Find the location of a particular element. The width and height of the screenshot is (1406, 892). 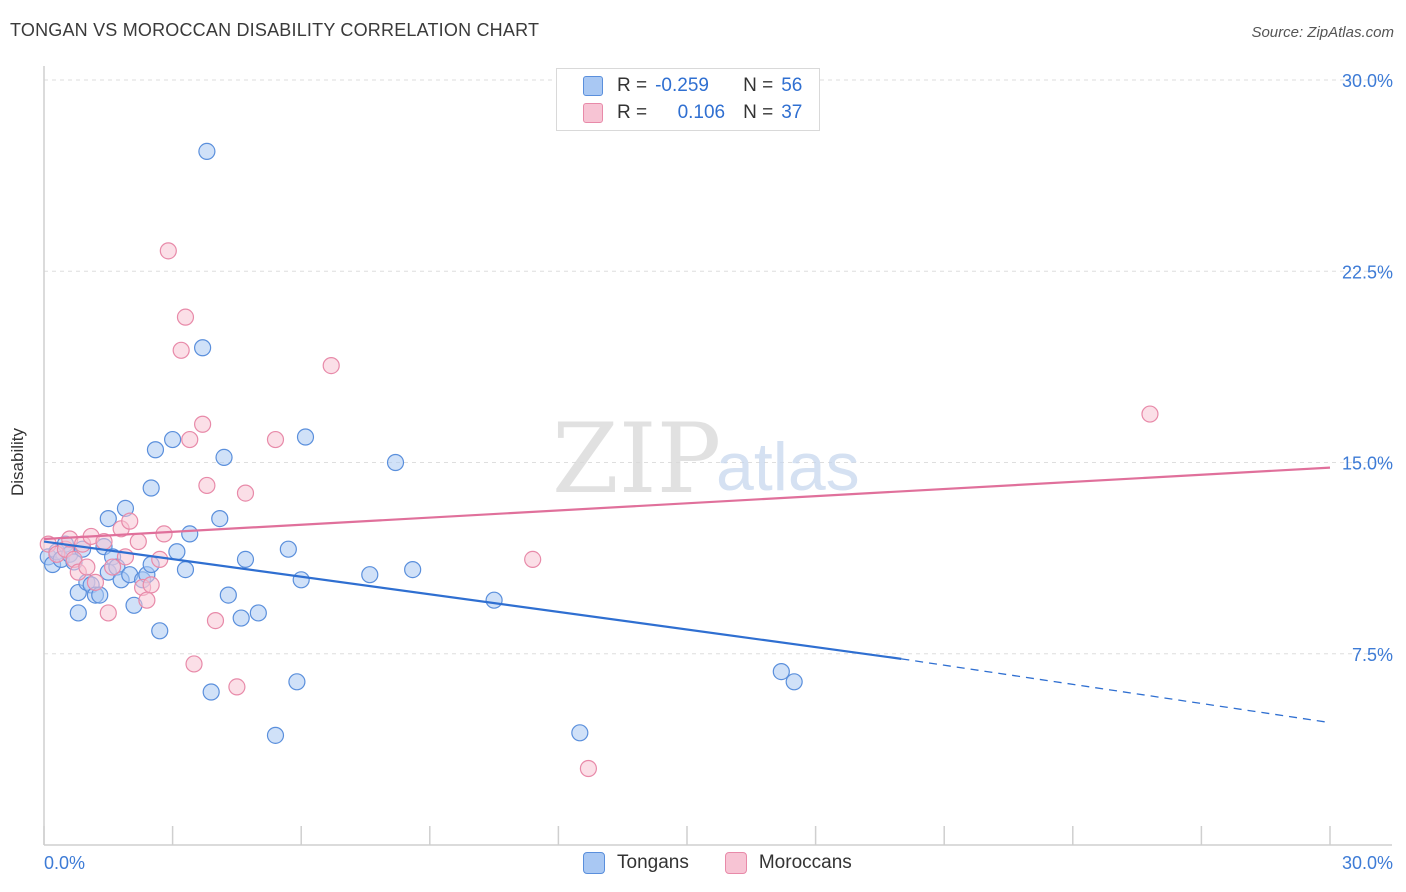

bottom-legend-tongans: Tongans is located at coordinates (636, 863).